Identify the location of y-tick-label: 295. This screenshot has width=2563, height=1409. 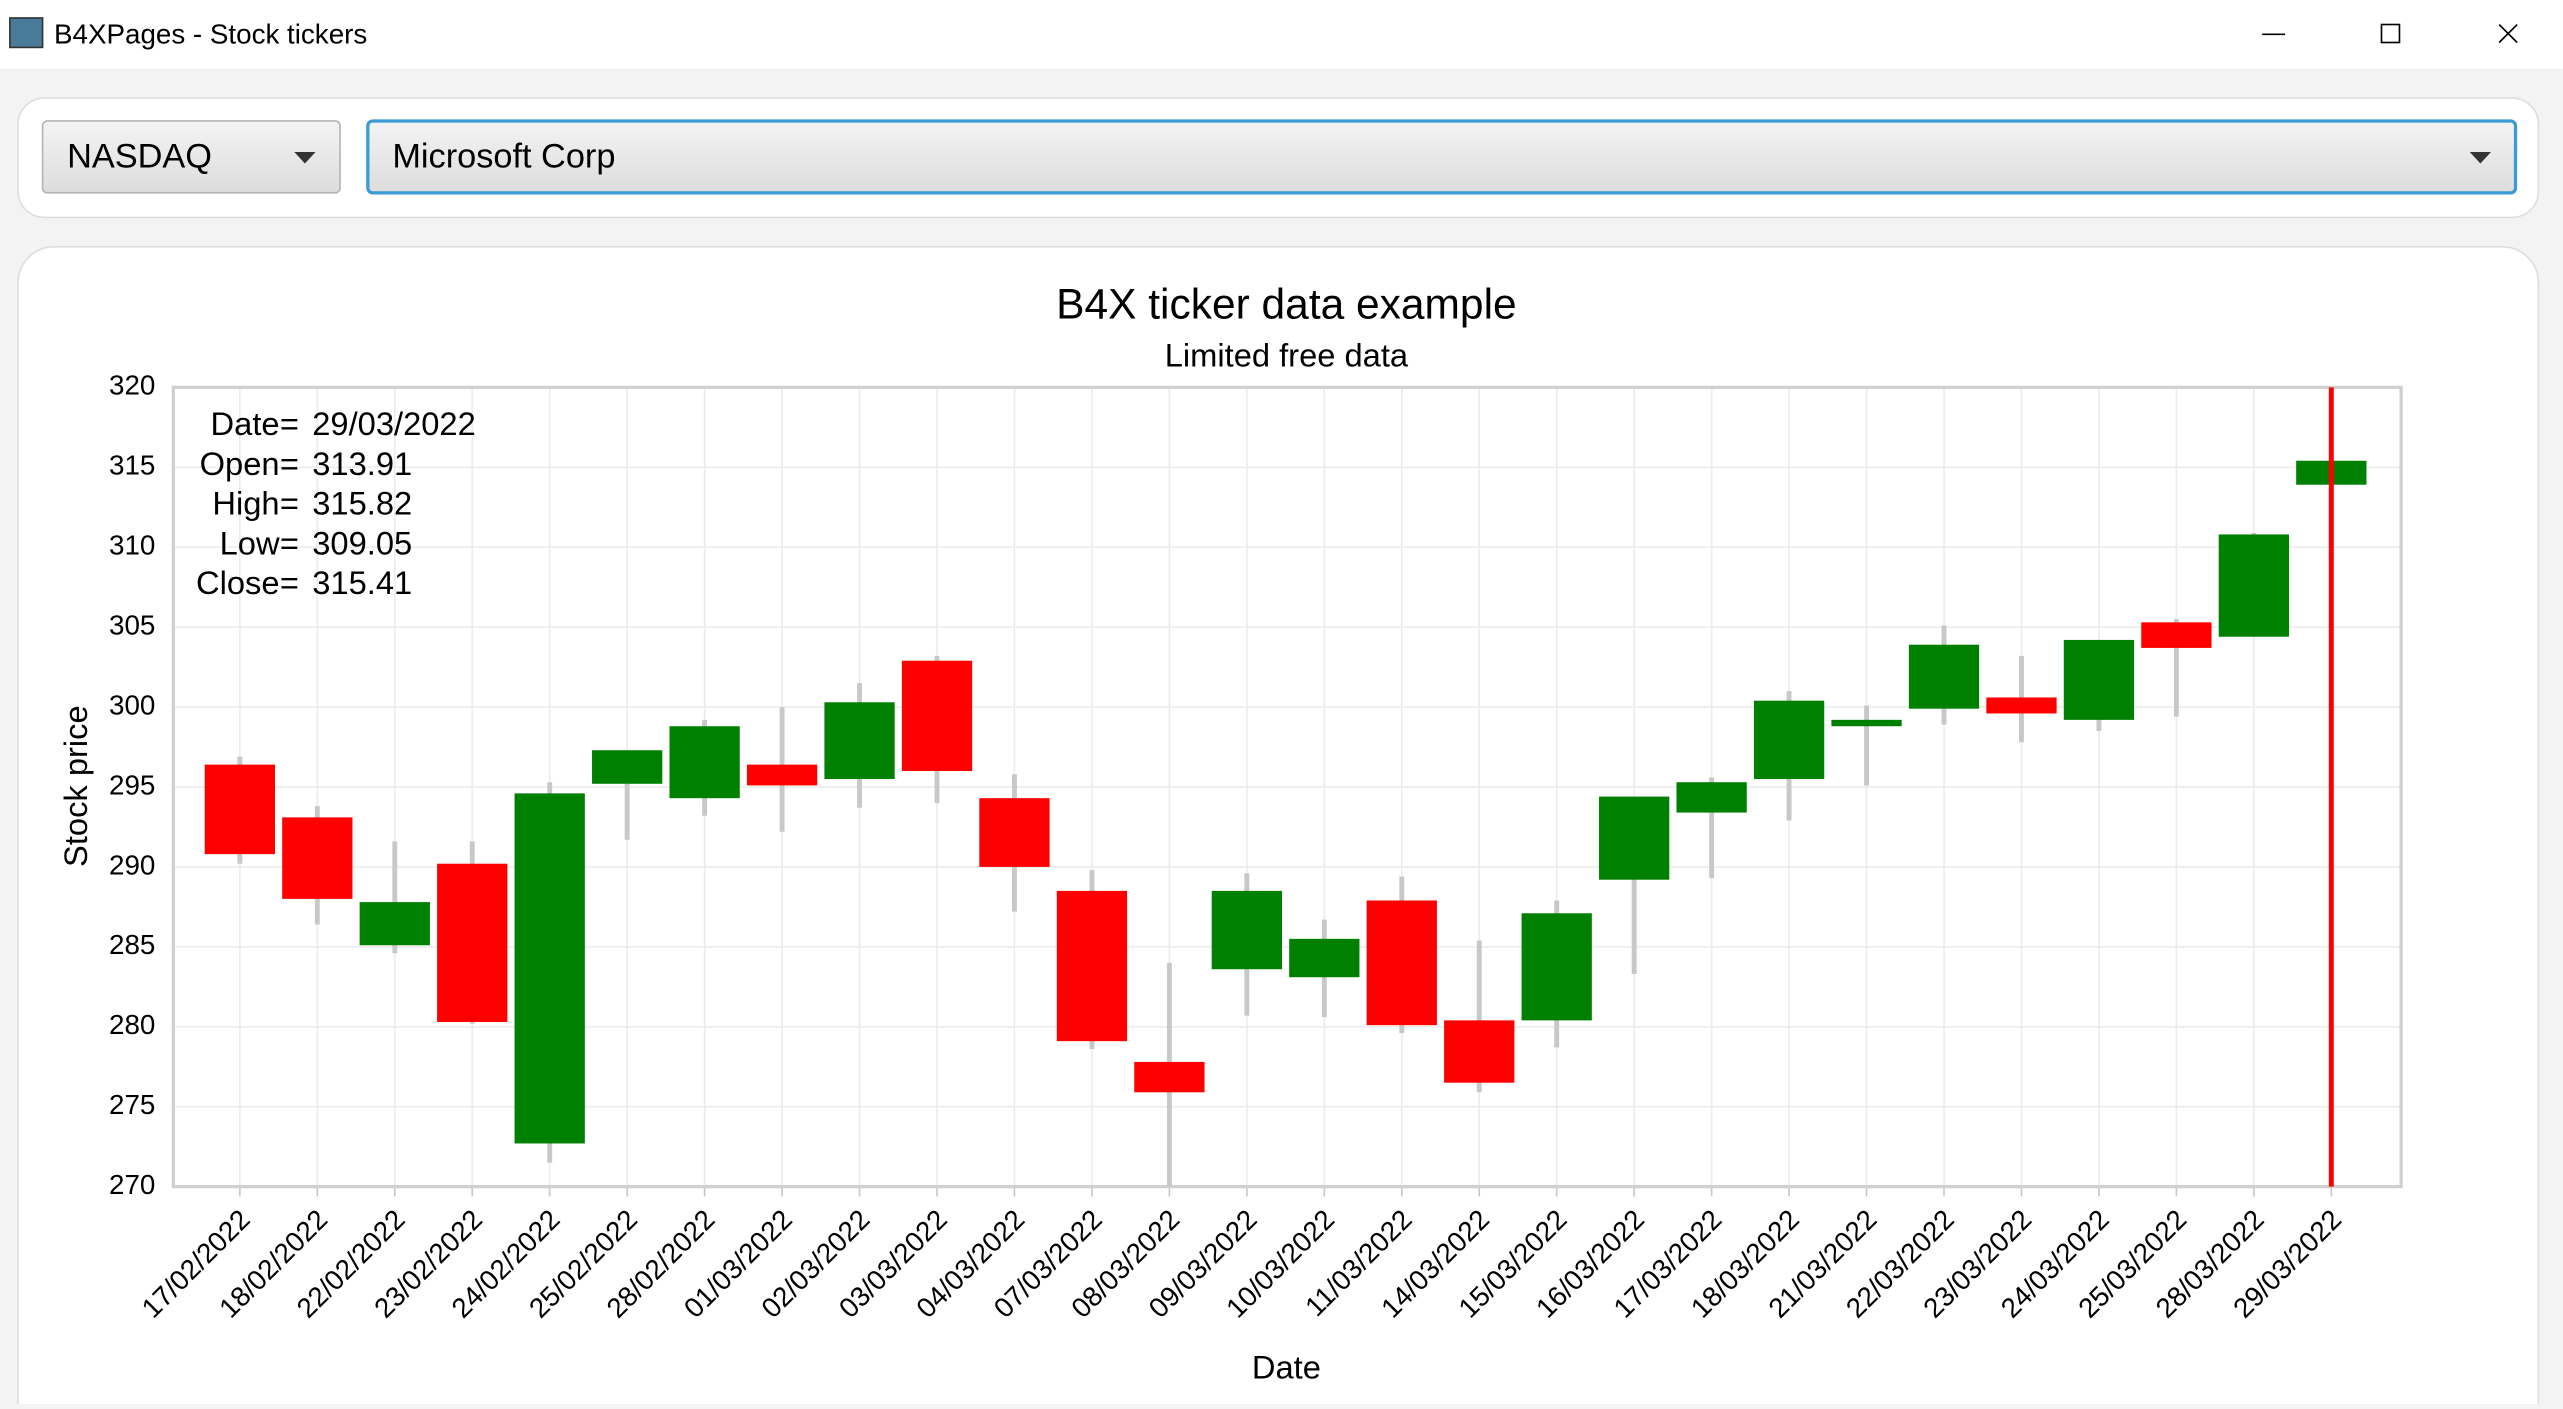
(132, 784).